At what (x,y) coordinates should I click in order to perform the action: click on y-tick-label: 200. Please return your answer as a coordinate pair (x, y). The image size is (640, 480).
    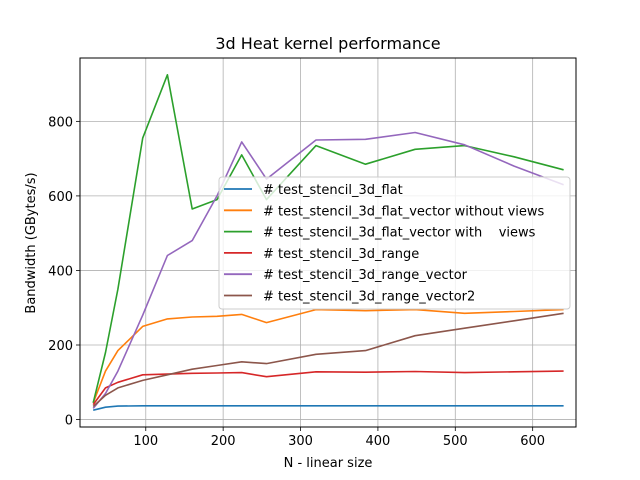
    Looking at the image, I should click on (60, 346).